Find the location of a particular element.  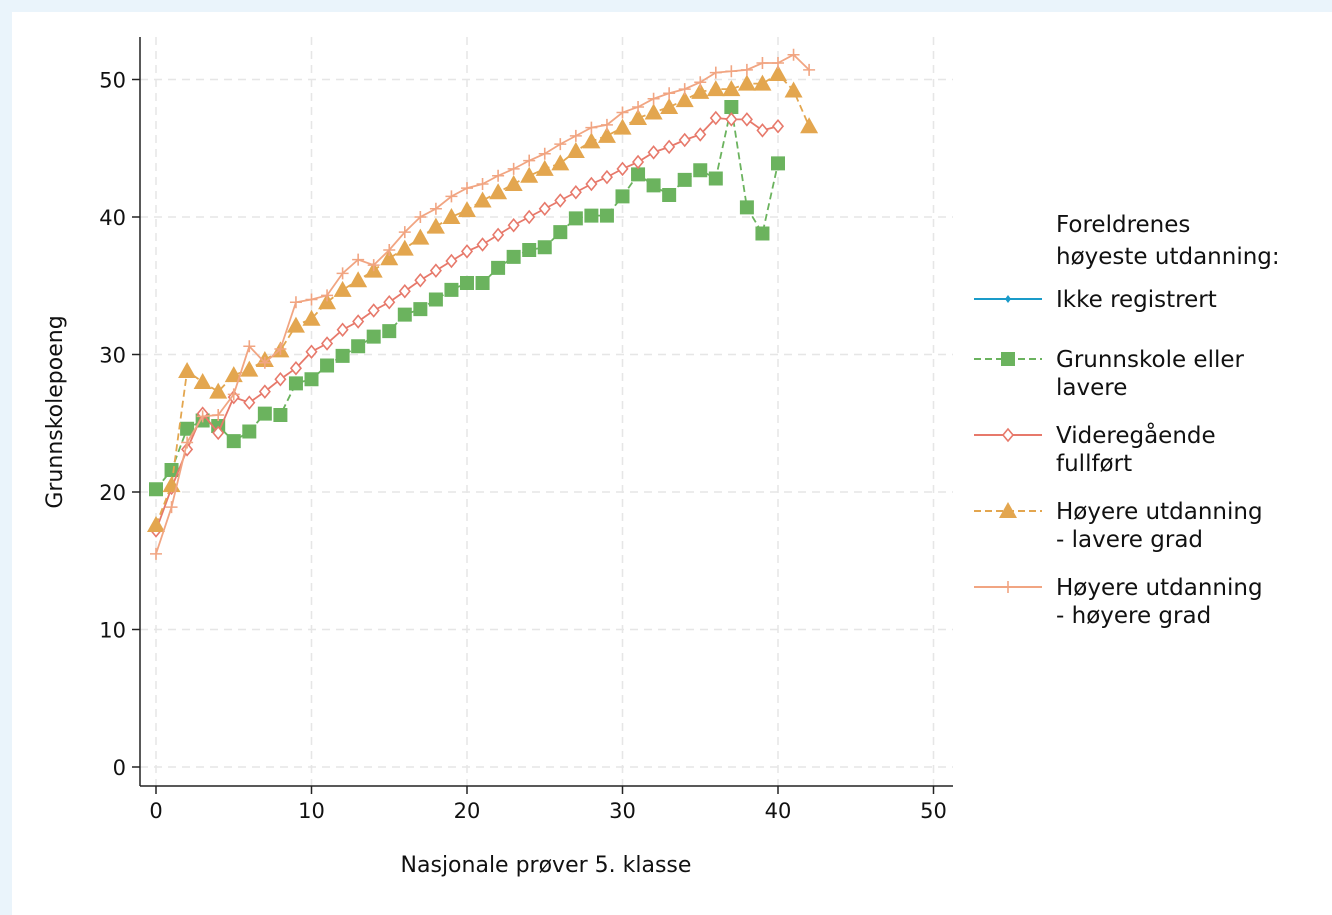

x-tick-label: 20 is located at coordinates (467, 811).